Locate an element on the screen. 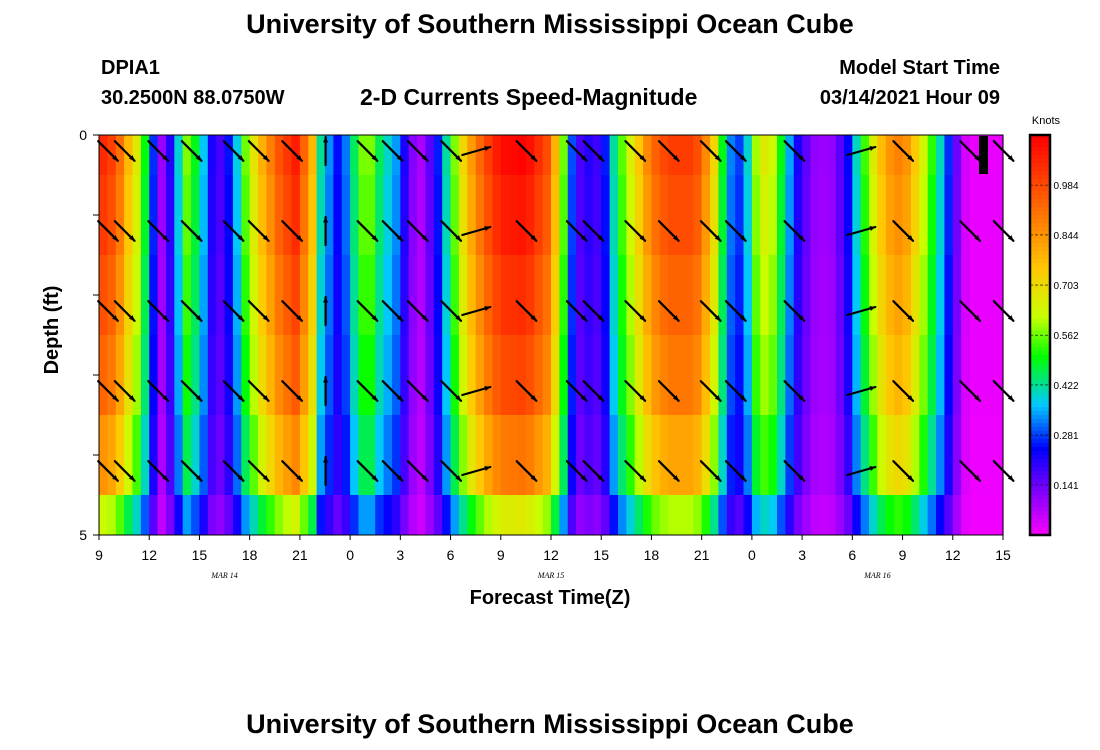 This screenshot has height=750, width=1100. x-tick-label: 9 is located at coordinates (501, 555).